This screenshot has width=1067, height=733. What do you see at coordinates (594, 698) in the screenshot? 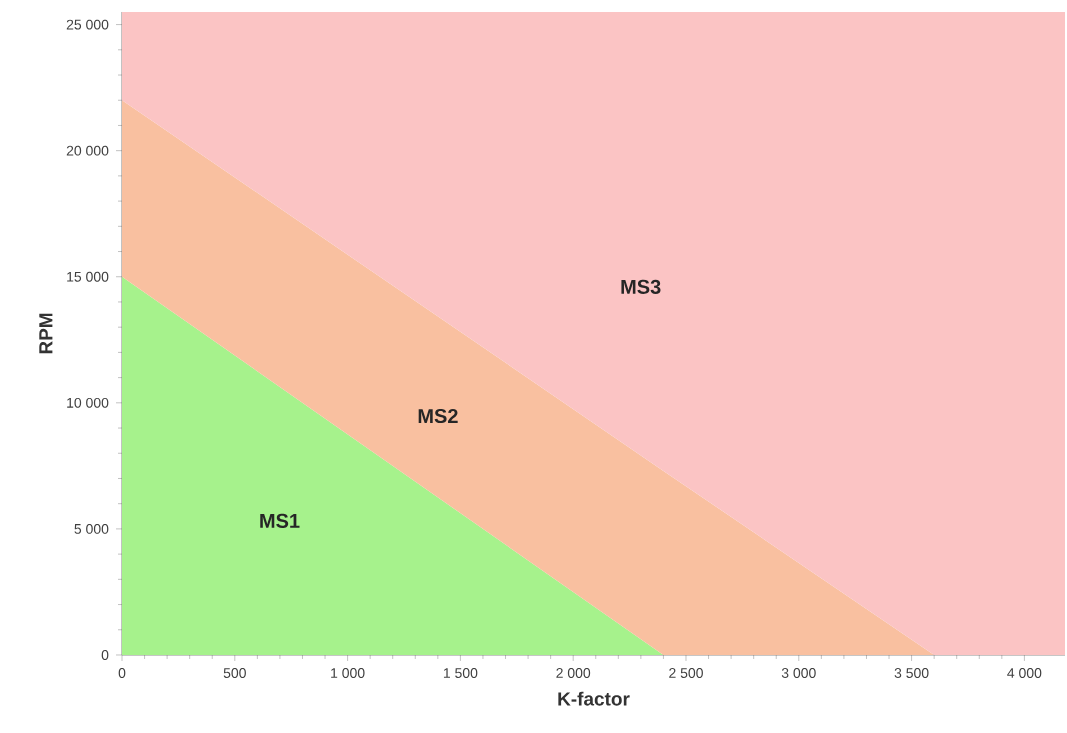
I see `x-axis-title: K-factor` at bounding box center [594, 698].